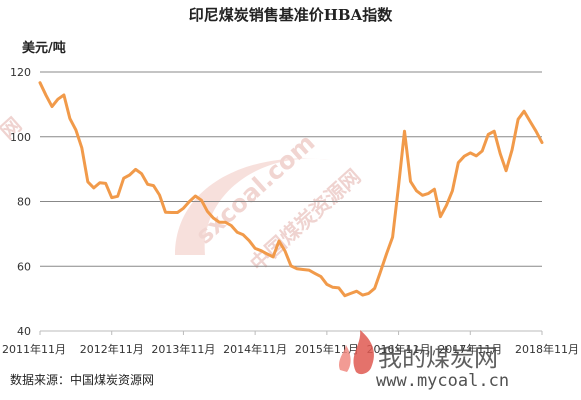  I want to click on flame-icon, so click(363, 352).